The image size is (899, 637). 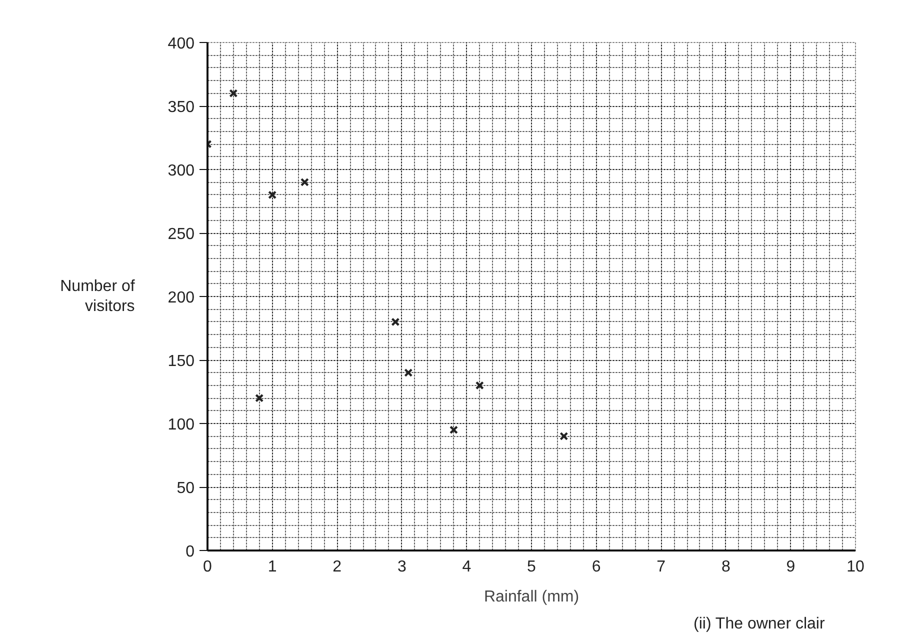 What do you see at coordinates (725, 567) in the screenshot?
I see `x-tick-label: 8` at bounding box center [725, 567].